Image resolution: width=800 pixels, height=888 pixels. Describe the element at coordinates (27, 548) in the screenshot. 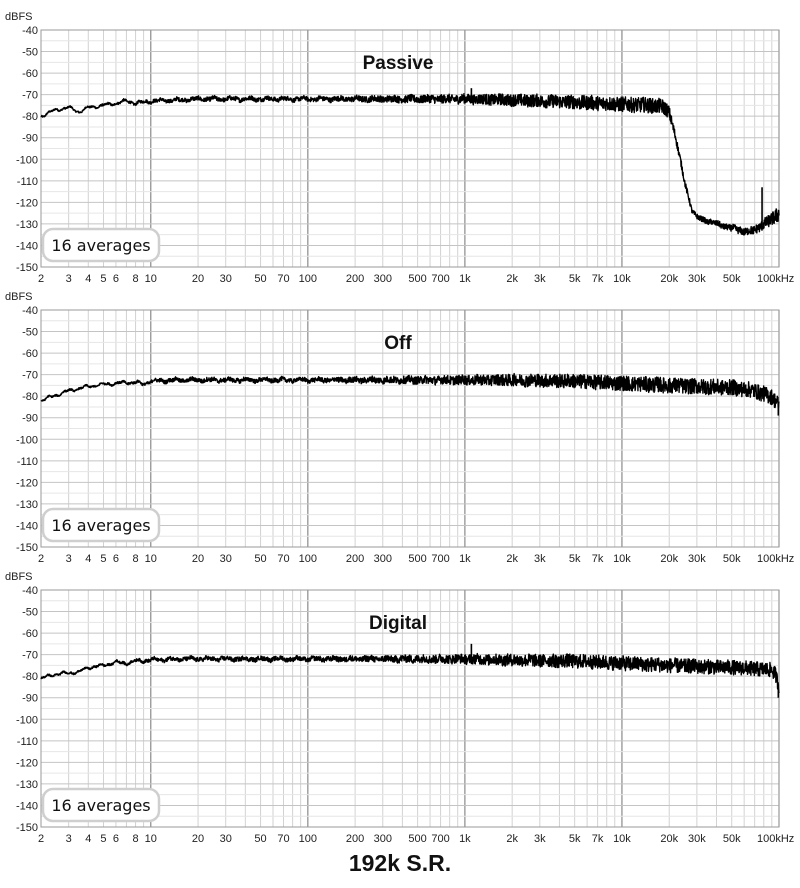

I see `y-tick-label: -150` at that location.